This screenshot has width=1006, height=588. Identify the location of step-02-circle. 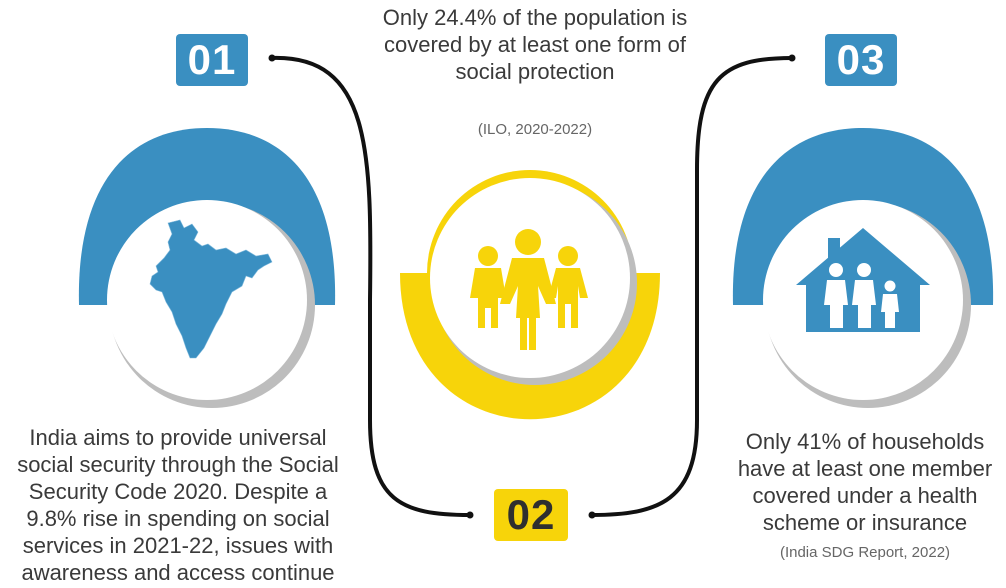
(530, 295).